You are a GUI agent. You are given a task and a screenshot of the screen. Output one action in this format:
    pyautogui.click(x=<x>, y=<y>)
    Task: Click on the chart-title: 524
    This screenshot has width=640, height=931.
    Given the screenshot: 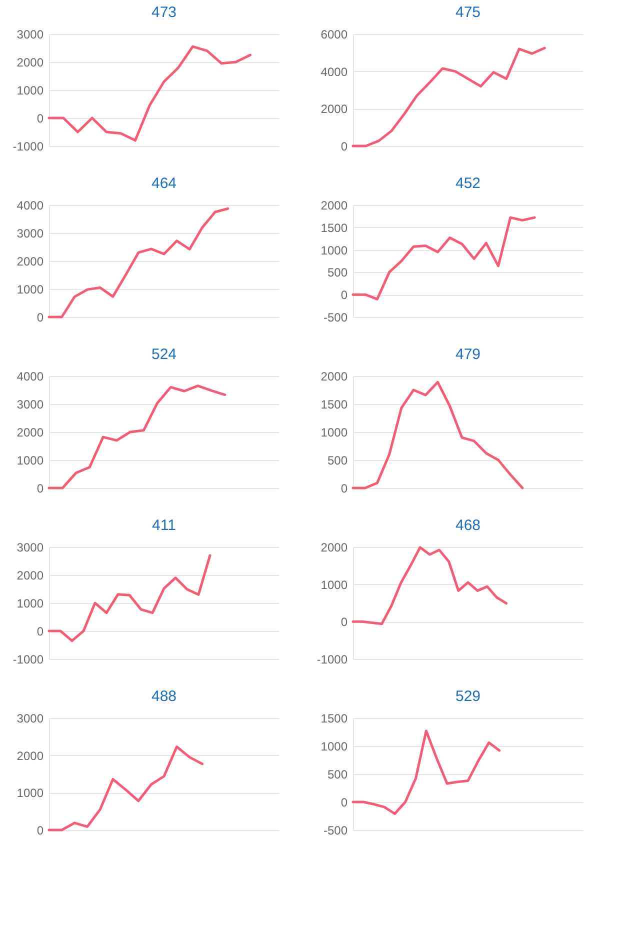 What is the action you would take?
    pyautogui.click(x=164, y=354)
    